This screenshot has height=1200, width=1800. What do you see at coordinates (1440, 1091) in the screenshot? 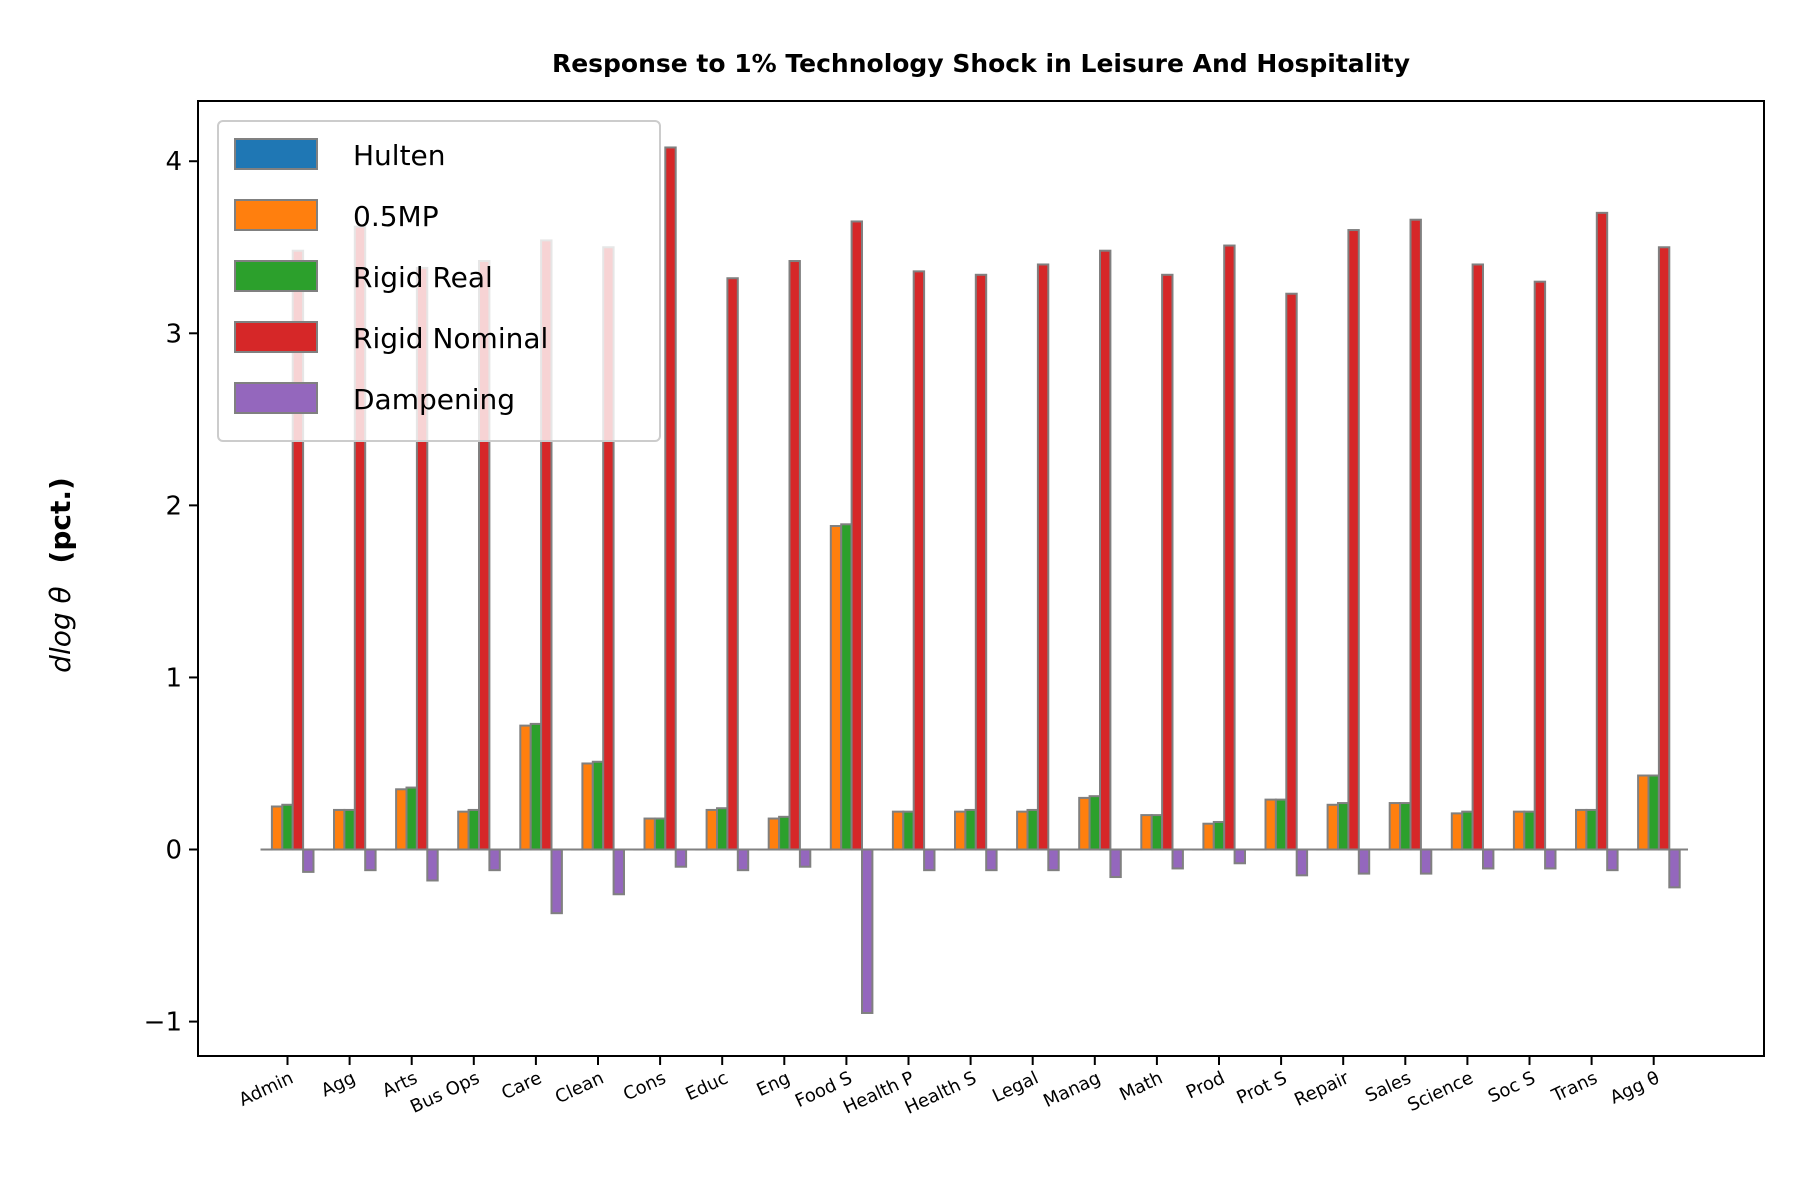
I see `x-tick-label: Science` at bounding box center [1440, 1091].